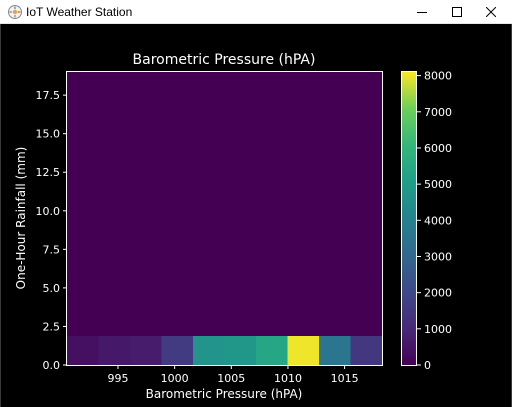  I want to click on colorbar-axis: 0 1000 2000 3000 4000 5000 6000 7000 8000, so click(434, 221).